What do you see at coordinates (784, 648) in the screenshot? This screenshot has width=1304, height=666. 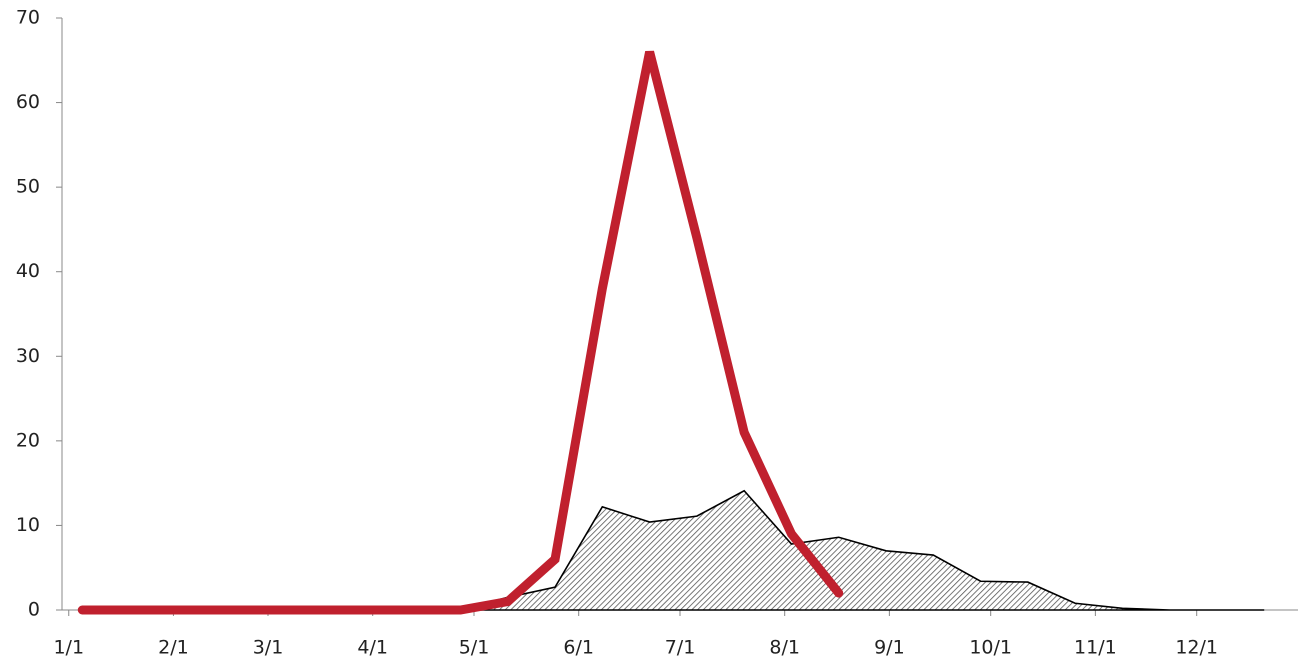 I see `x-tick-label: 8/1` at bounding box center [784, 648].